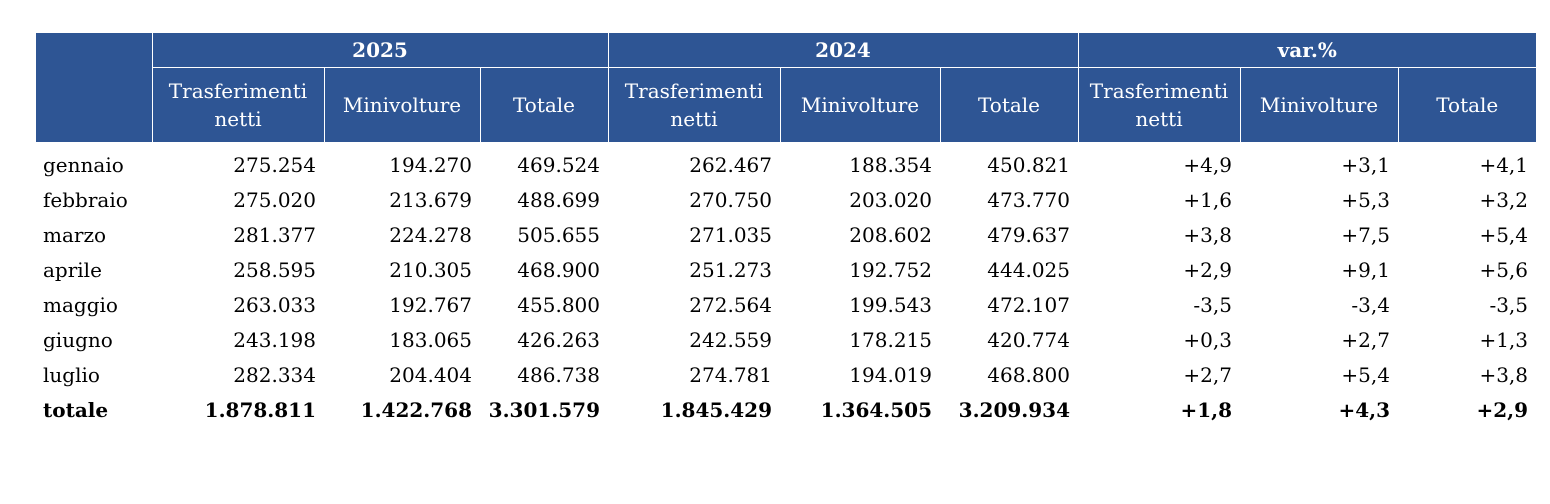 This screenshot has width=1550, height=504. Describe the element at coordinates (558, 339) in the screenshot. I see `value-cell: 426.263` at that location.